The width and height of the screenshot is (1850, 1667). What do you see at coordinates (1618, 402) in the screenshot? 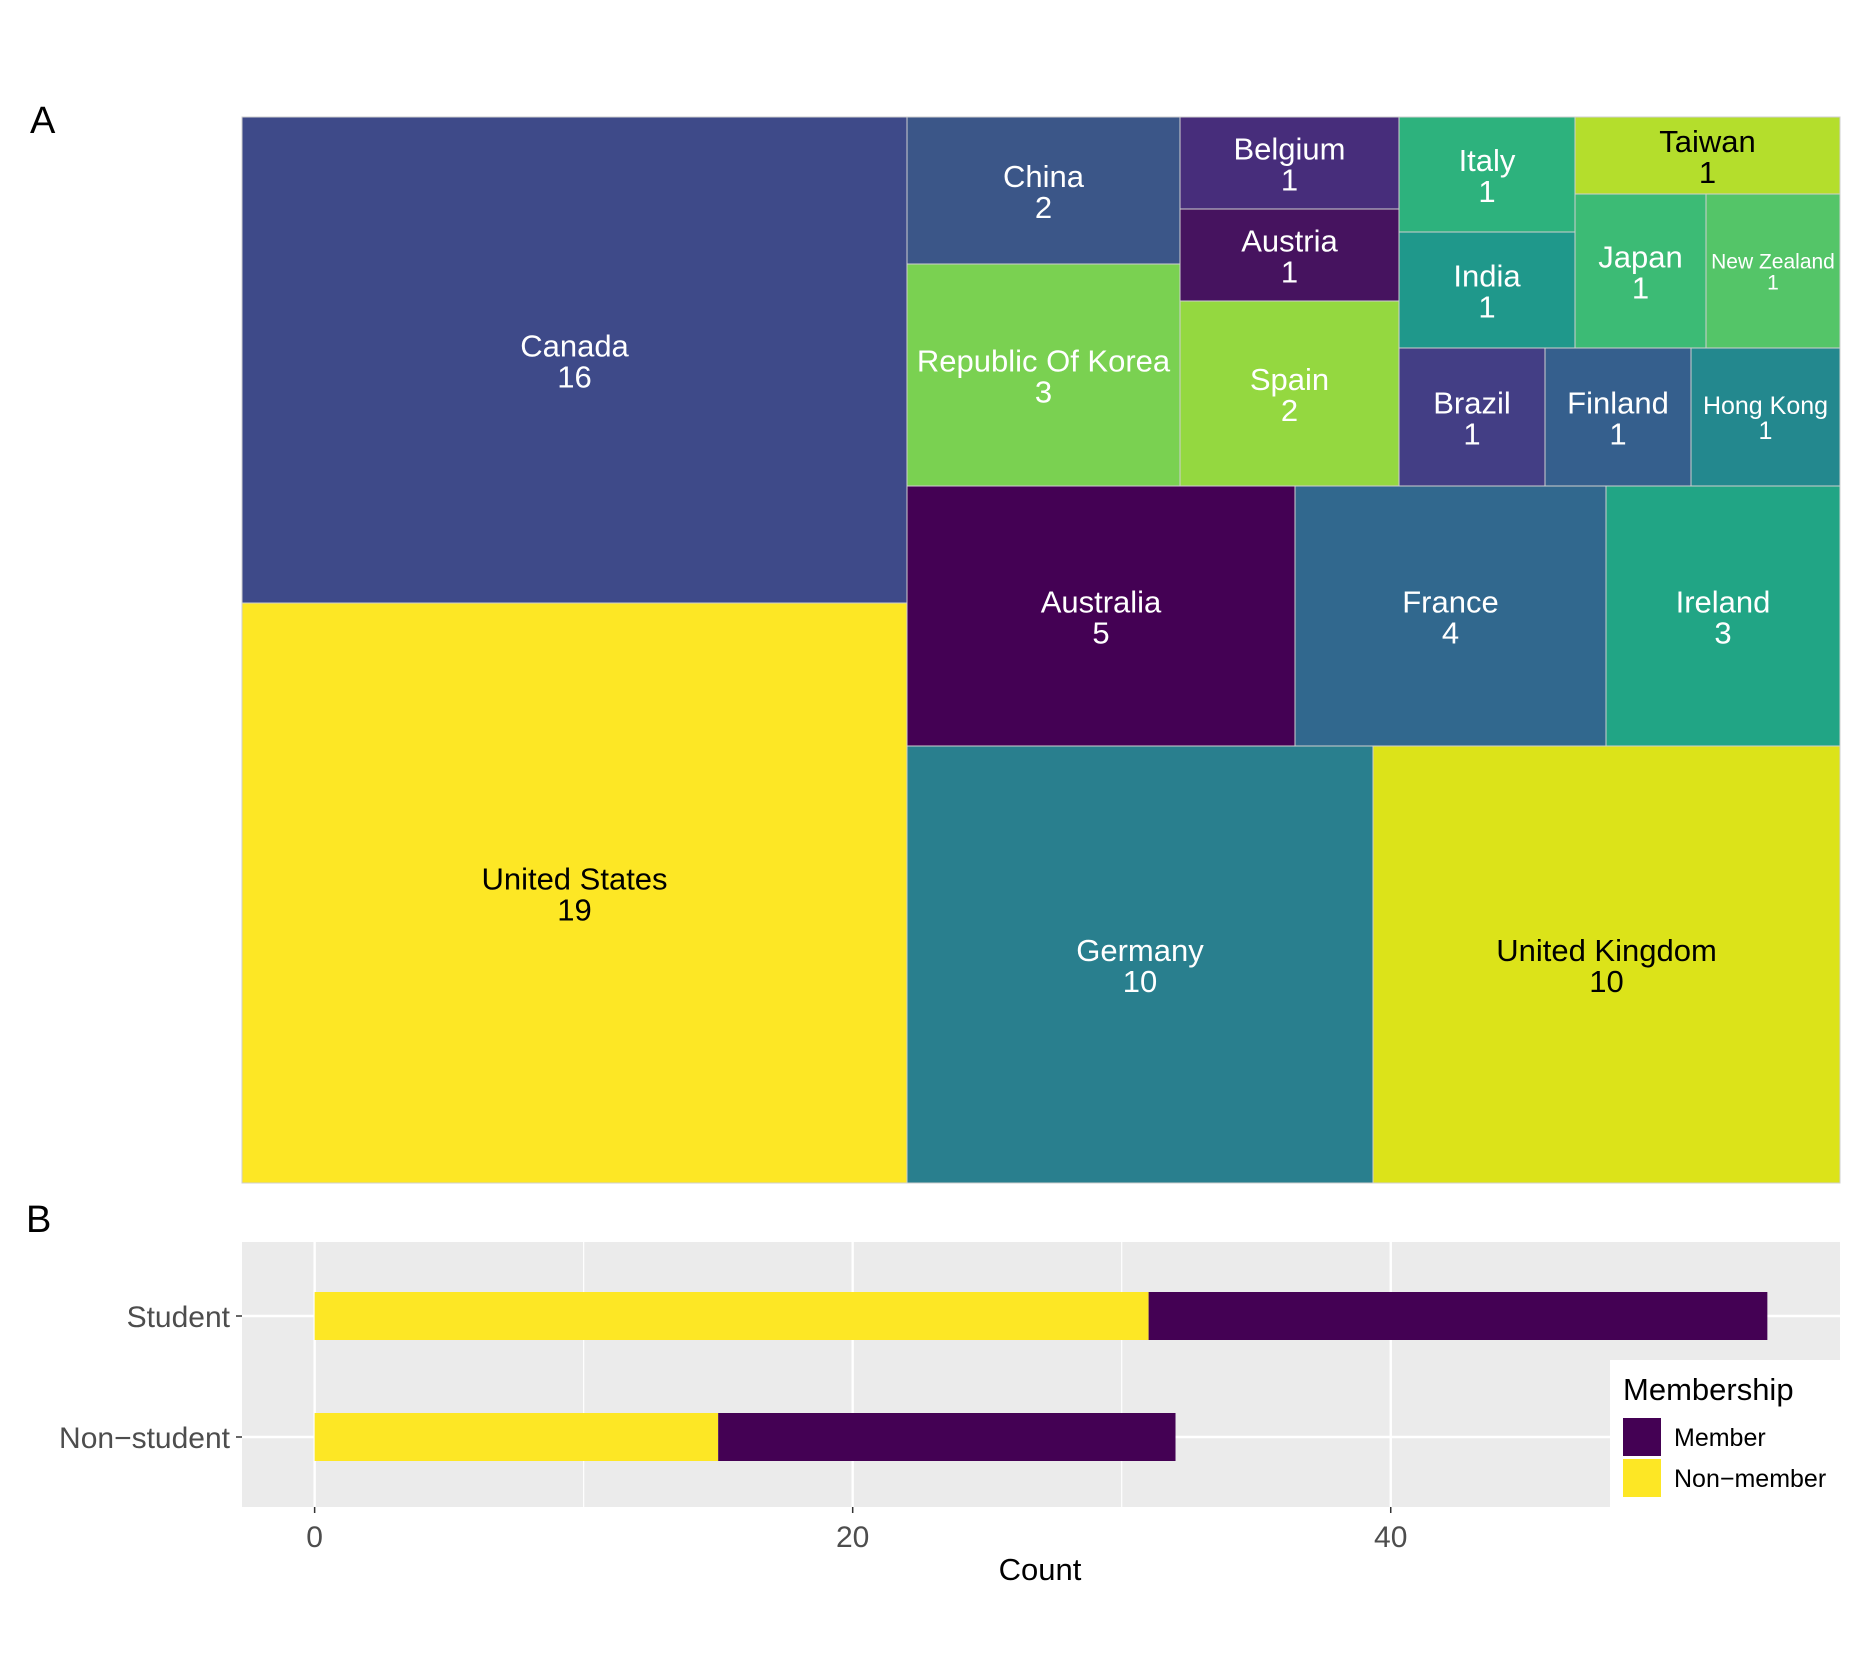
I see `tile-label-finland: Finland` at bounding box center [1618, 402].